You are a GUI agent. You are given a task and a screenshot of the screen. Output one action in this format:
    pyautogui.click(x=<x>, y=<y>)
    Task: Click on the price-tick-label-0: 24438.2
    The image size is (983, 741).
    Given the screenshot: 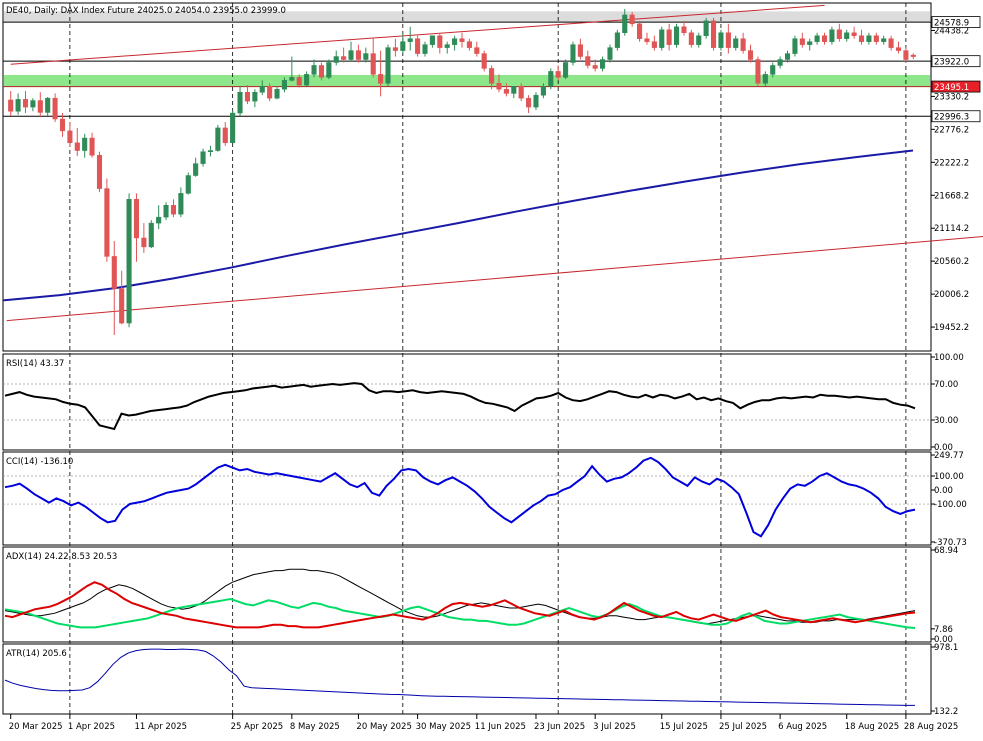 What is the action you would take?
    pyautogui.click(x=951, y=31)
    